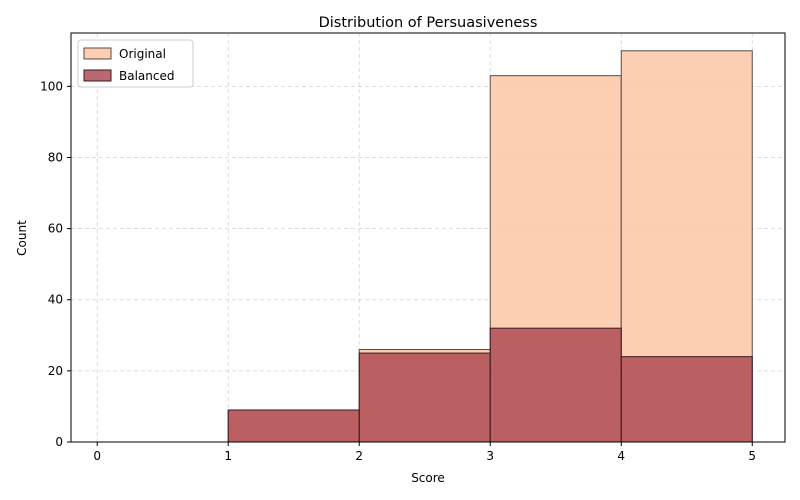 This screenshot has height=500, width=800. What do you see at coordinates (146, 76) in the screenshot?
I see `legend-label-balanced: Balanced` at bounding box center [146, 76].